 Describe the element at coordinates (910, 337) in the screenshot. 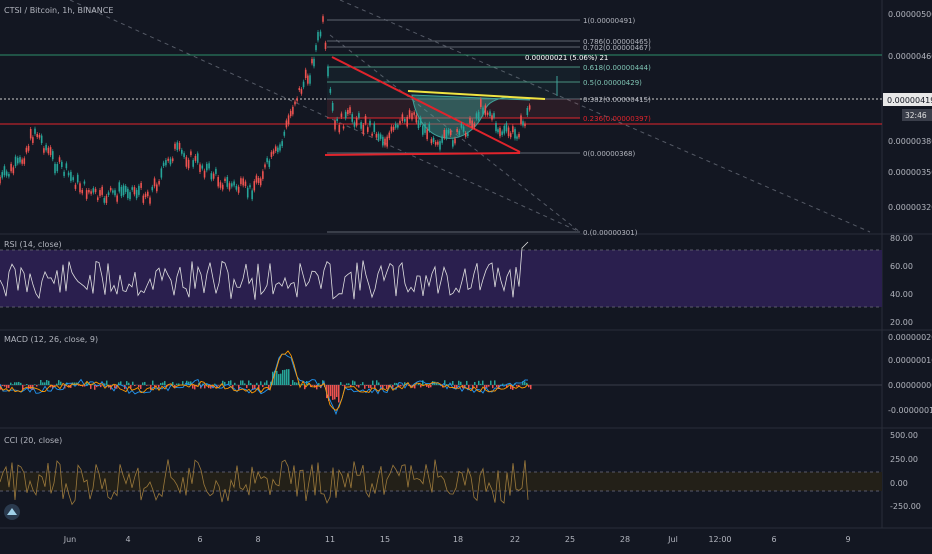

I see `macd-tick-label: 0.00000020` at that location.